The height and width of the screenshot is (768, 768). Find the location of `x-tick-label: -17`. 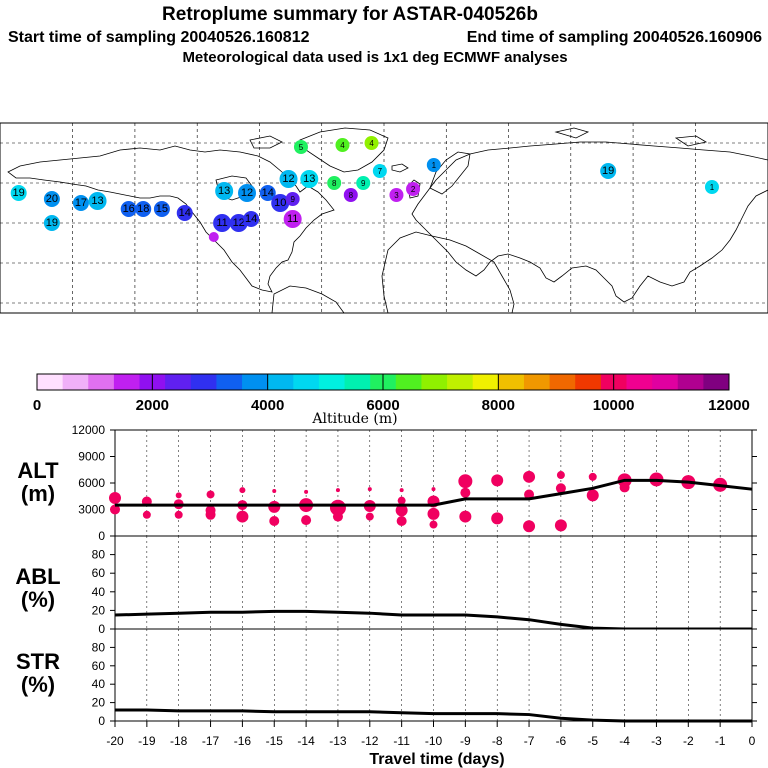

x-tick-label: -17 is located at coordinates (211, 741).